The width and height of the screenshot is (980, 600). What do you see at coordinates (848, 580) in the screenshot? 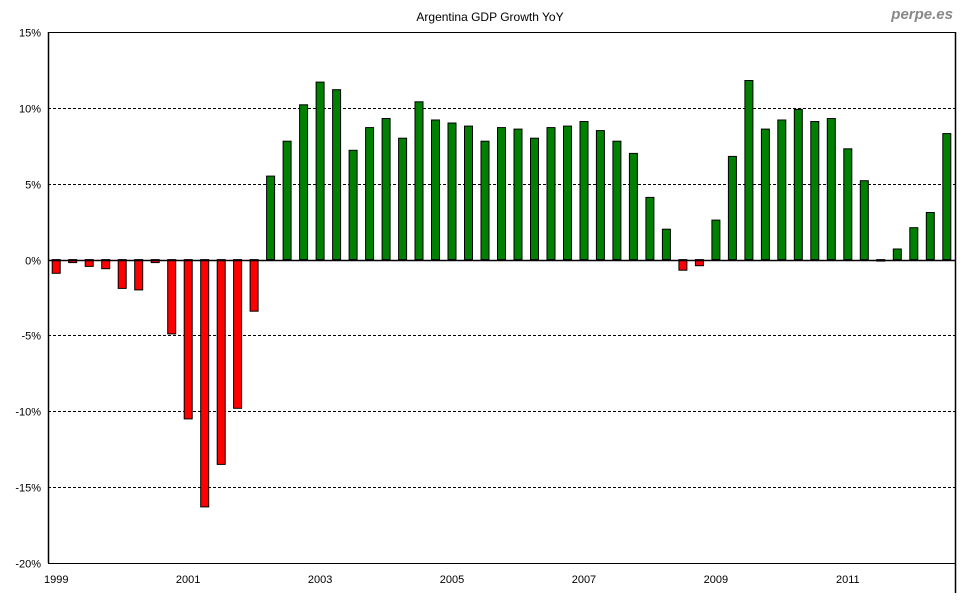
I see `x-tick-label: 2011` at bounding box center [848, 580].